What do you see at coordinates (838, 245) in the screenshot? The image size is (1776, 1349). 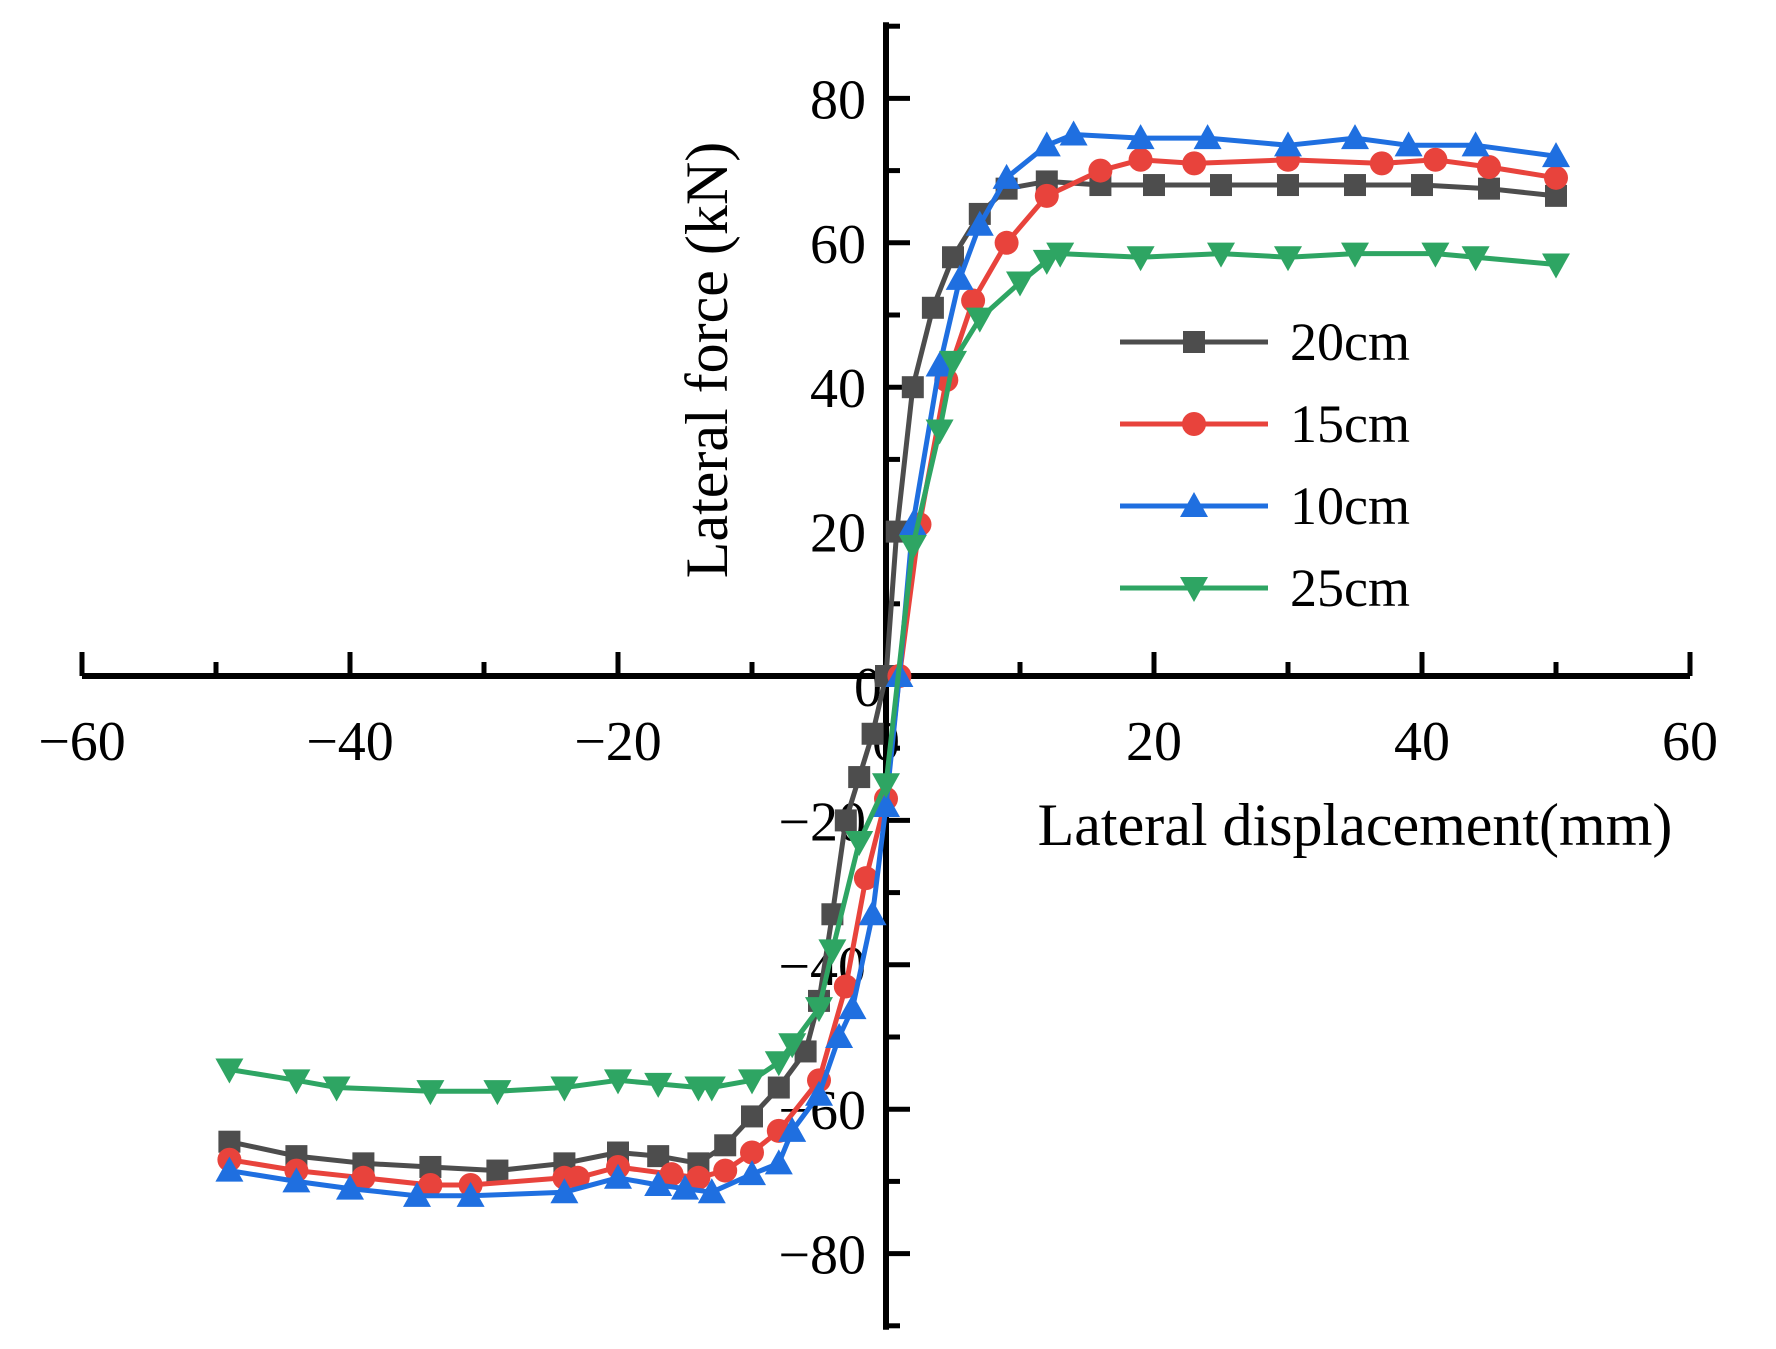 I see `y-tick-label: 60` at bounding box center [838, 245].